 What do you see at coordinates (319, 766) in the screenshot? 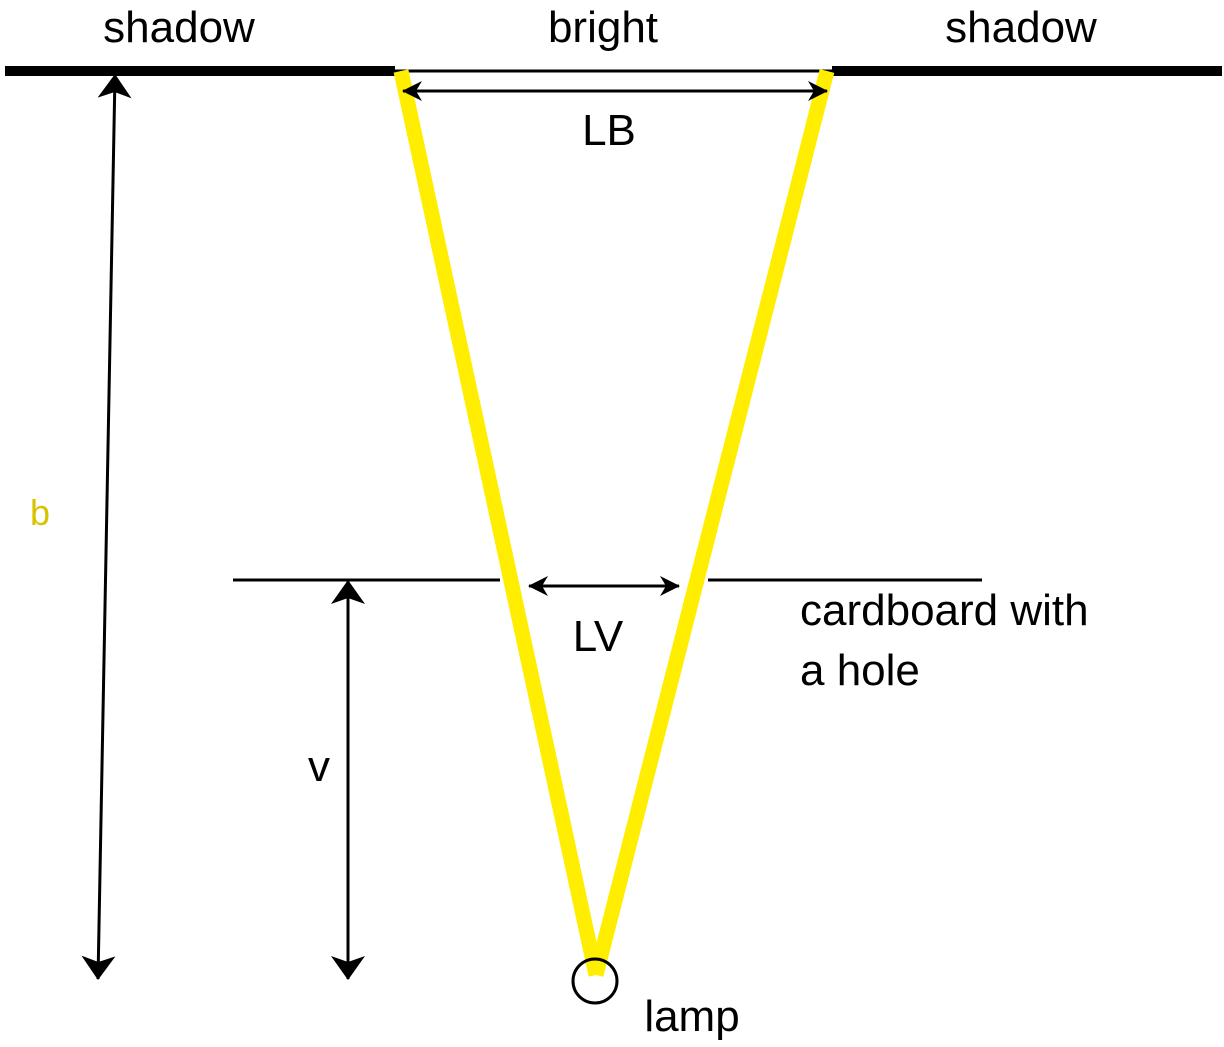
I see `label-v: v` at bounding box center [319, 766].